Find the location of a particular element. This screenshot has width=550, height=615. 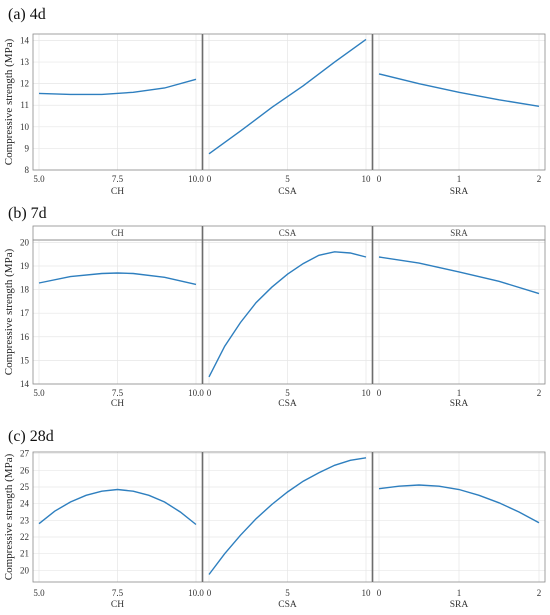

y-tick-label: 10 is located at coordinates (25, 127).